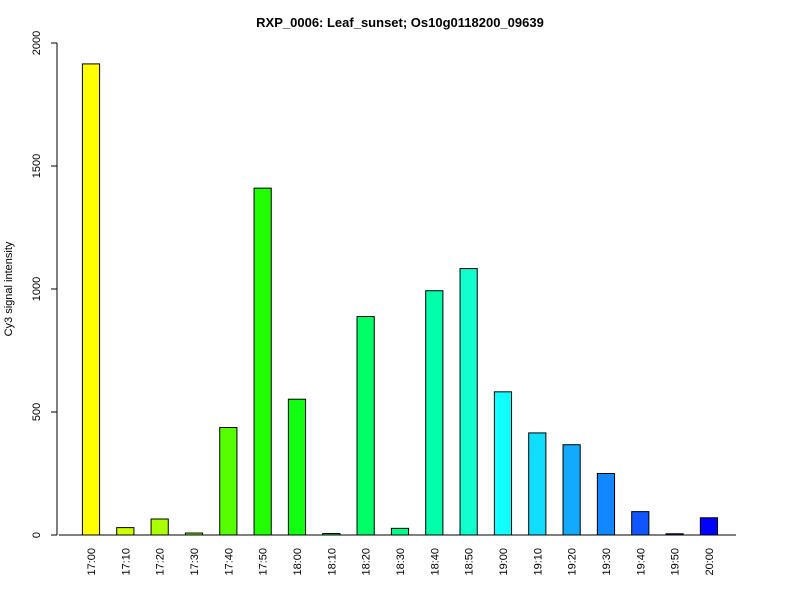  Describe the element at coordinates (573, 562) in the screenshot. I see `x-tick-label: 19:20` at that location.